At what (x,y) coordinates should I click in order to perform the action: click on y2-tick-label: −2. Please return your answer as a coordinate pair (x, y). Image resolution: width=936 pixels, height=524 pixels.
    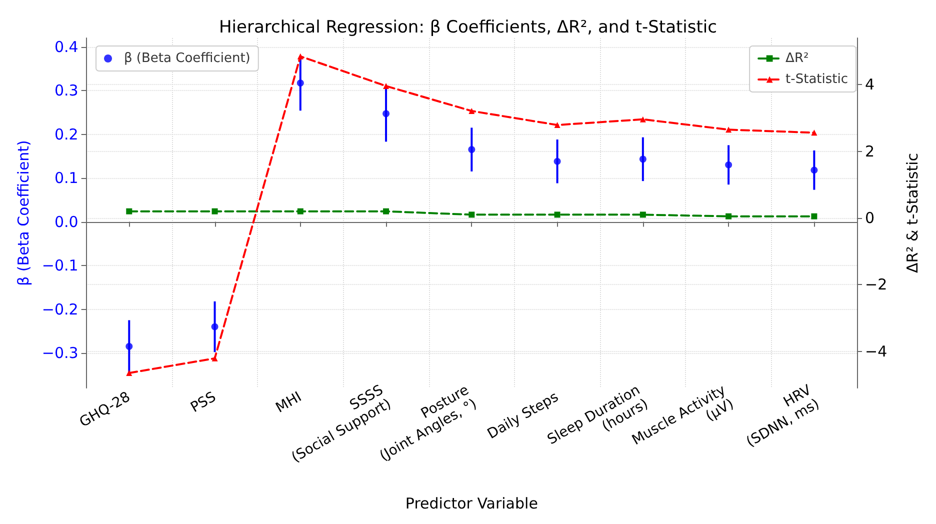
    Looking at the image, I should click on (876, 285).